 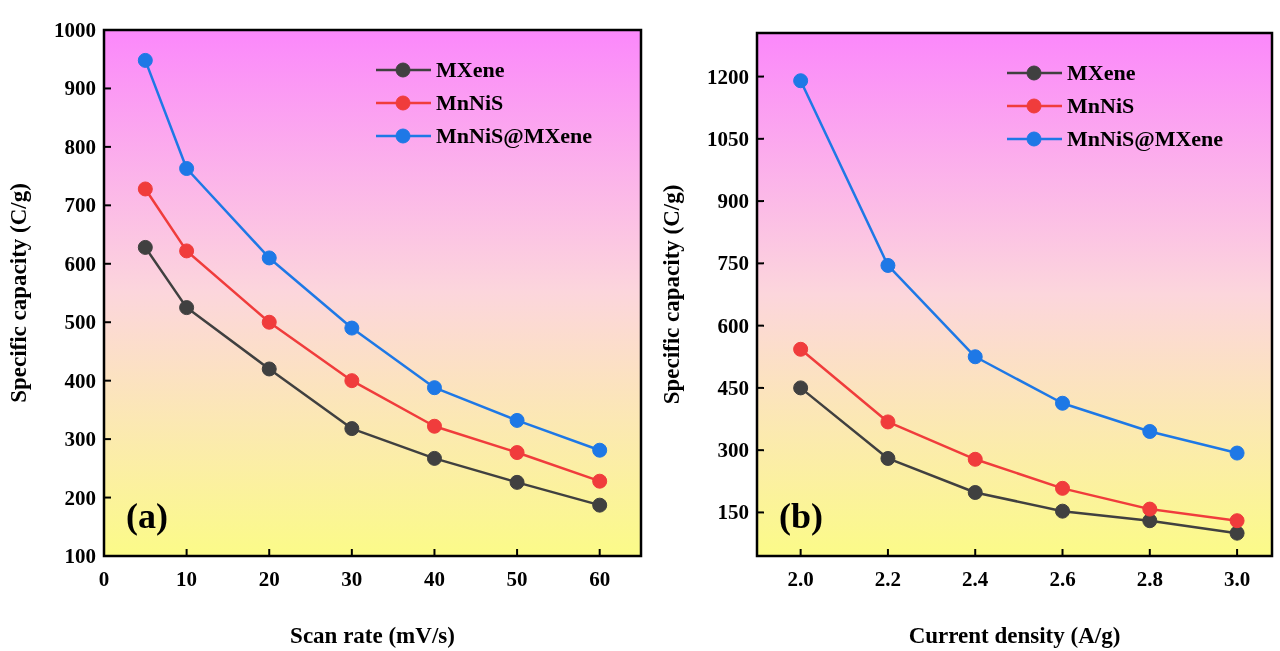 What do you see at coordinates (1062, 579) in the screenshot?
I see `x-tick-label: 2.6` at bounding box center [1062, 579].